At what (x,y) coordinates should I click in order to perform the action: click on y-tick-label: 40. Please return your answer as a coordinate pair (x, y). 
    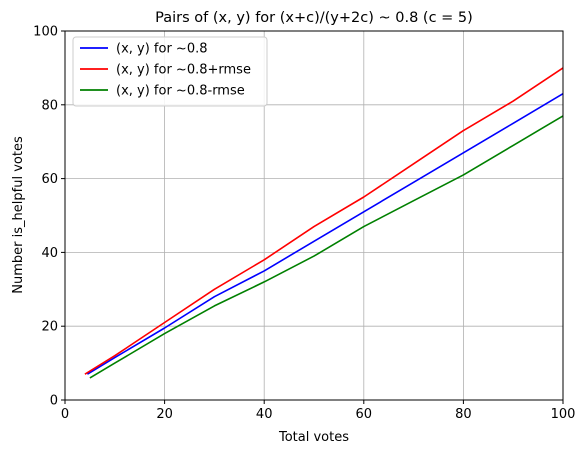
    Looking at the image, I should click on (49, 253).